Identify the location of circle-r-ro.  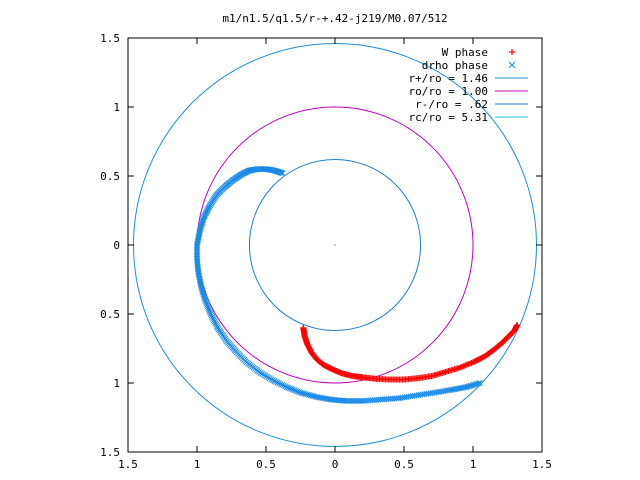
(335, 245).